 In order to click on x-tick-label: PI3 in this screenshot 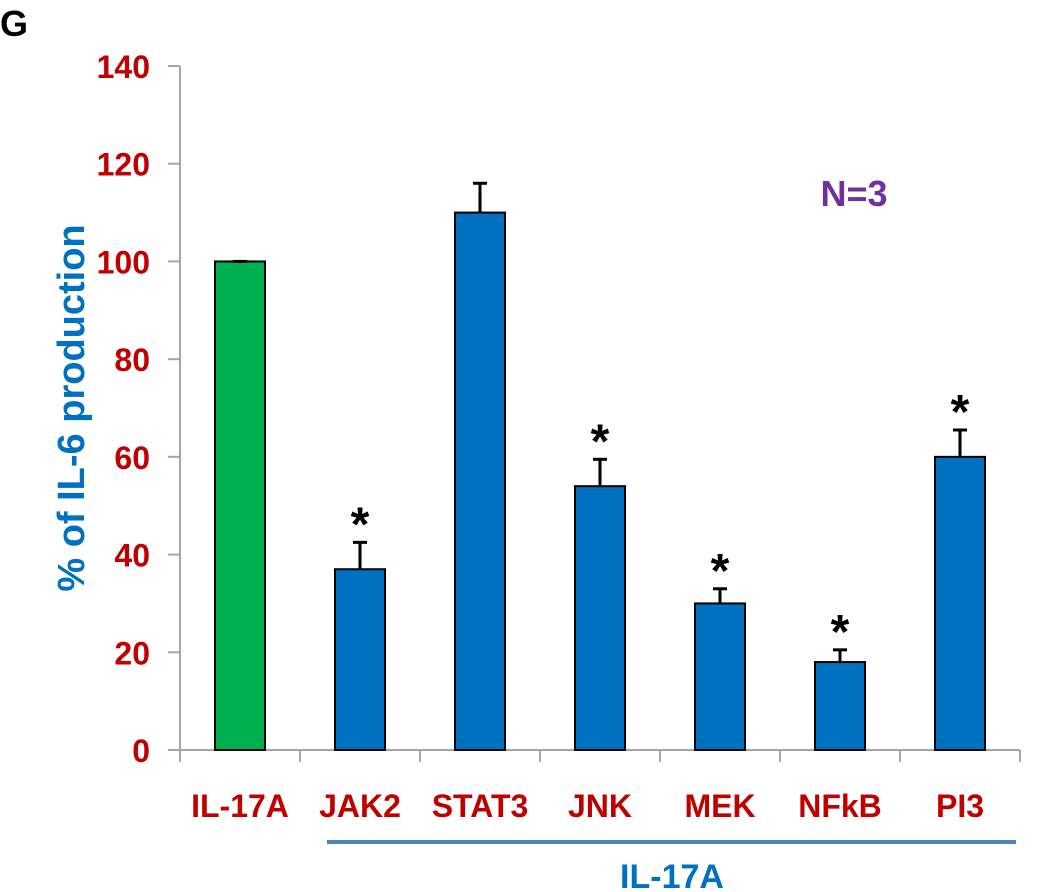, I will do `click(960, 806)`.